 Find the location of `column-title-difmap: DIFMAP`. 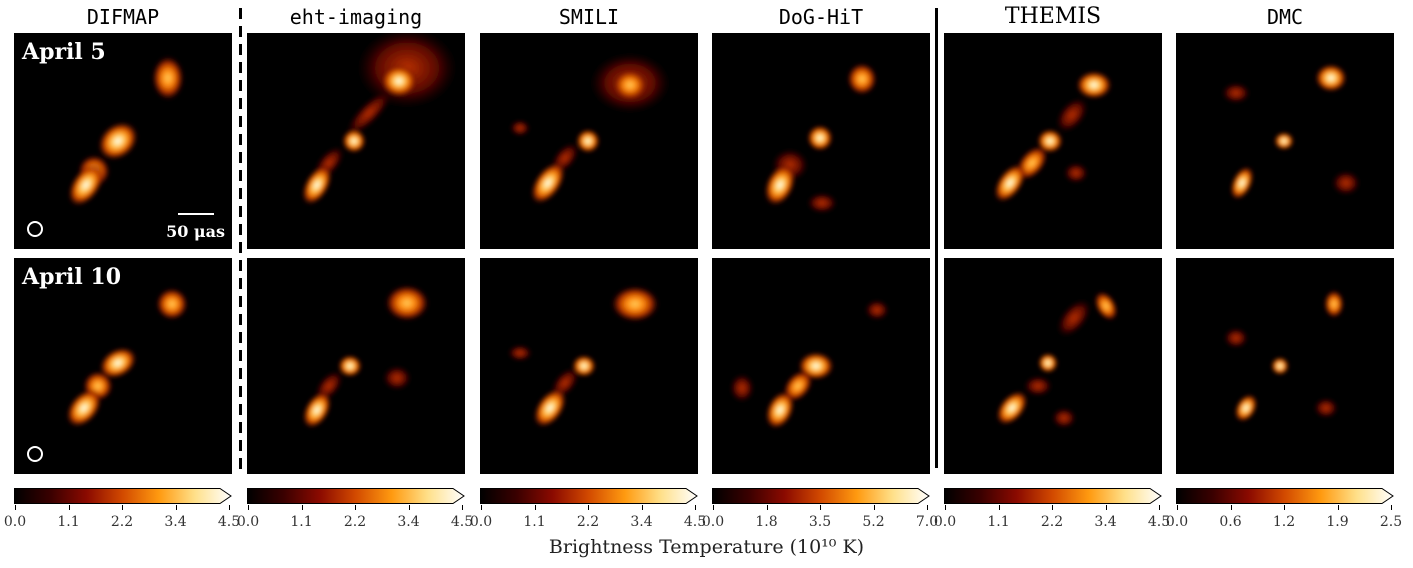

column-title-difmap: DIFMAP is located at coordinates (123, 17).